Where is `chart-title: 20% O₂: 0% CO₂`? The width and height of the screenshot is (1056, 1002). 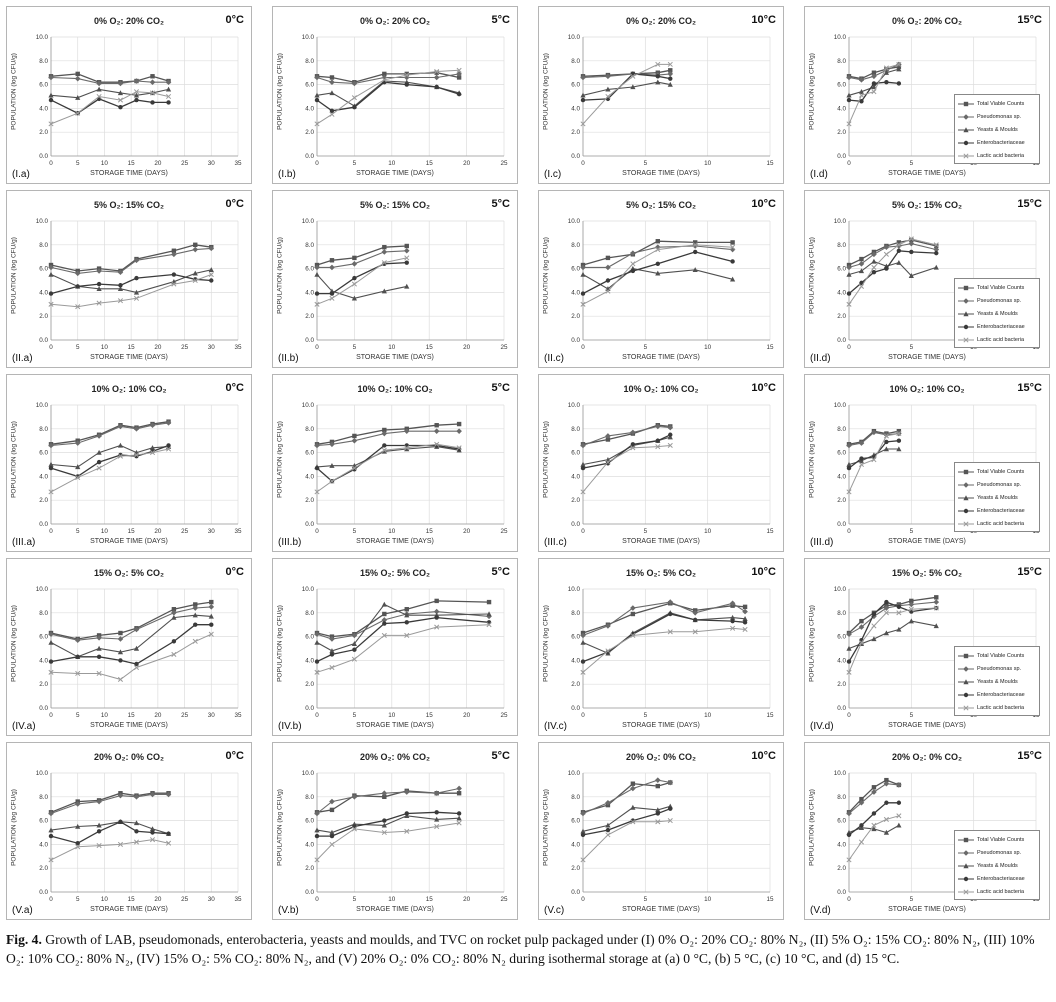
chart-title: 20% O₂: 0% CO₂ is located at coordinates (395, 757).